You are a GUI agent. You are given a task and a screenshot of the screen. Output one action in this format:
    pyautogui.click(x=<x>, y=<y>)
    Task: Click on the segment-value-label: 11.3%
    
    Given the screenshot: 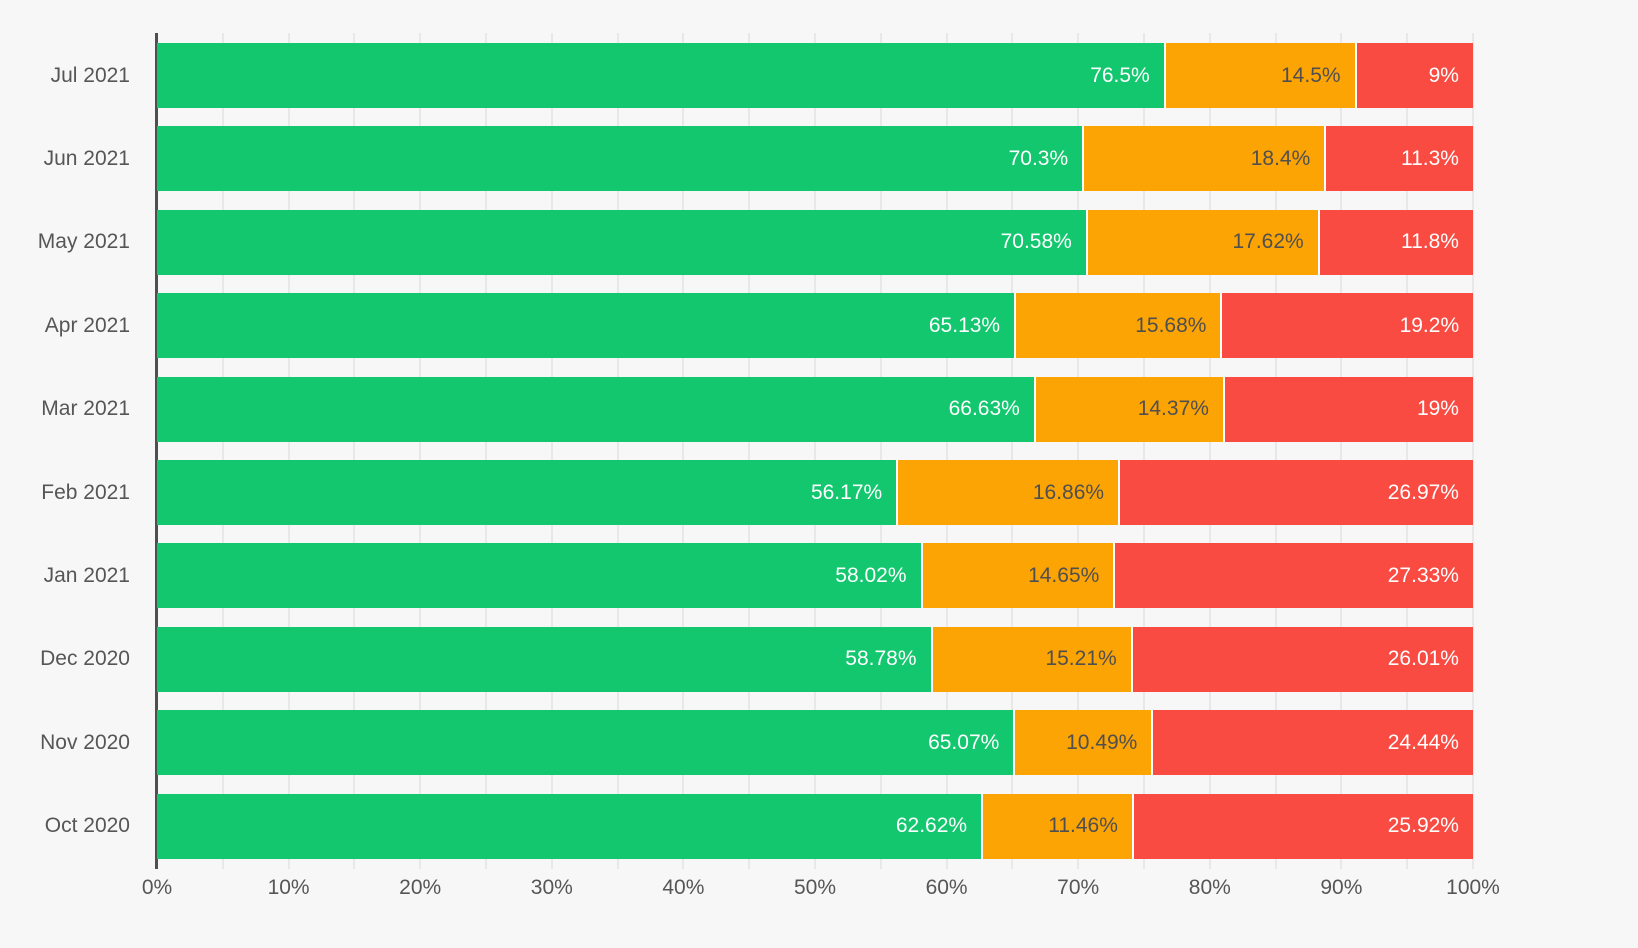 What is the action you would take?
    pyautogui.click(x=1429, y=158)
    